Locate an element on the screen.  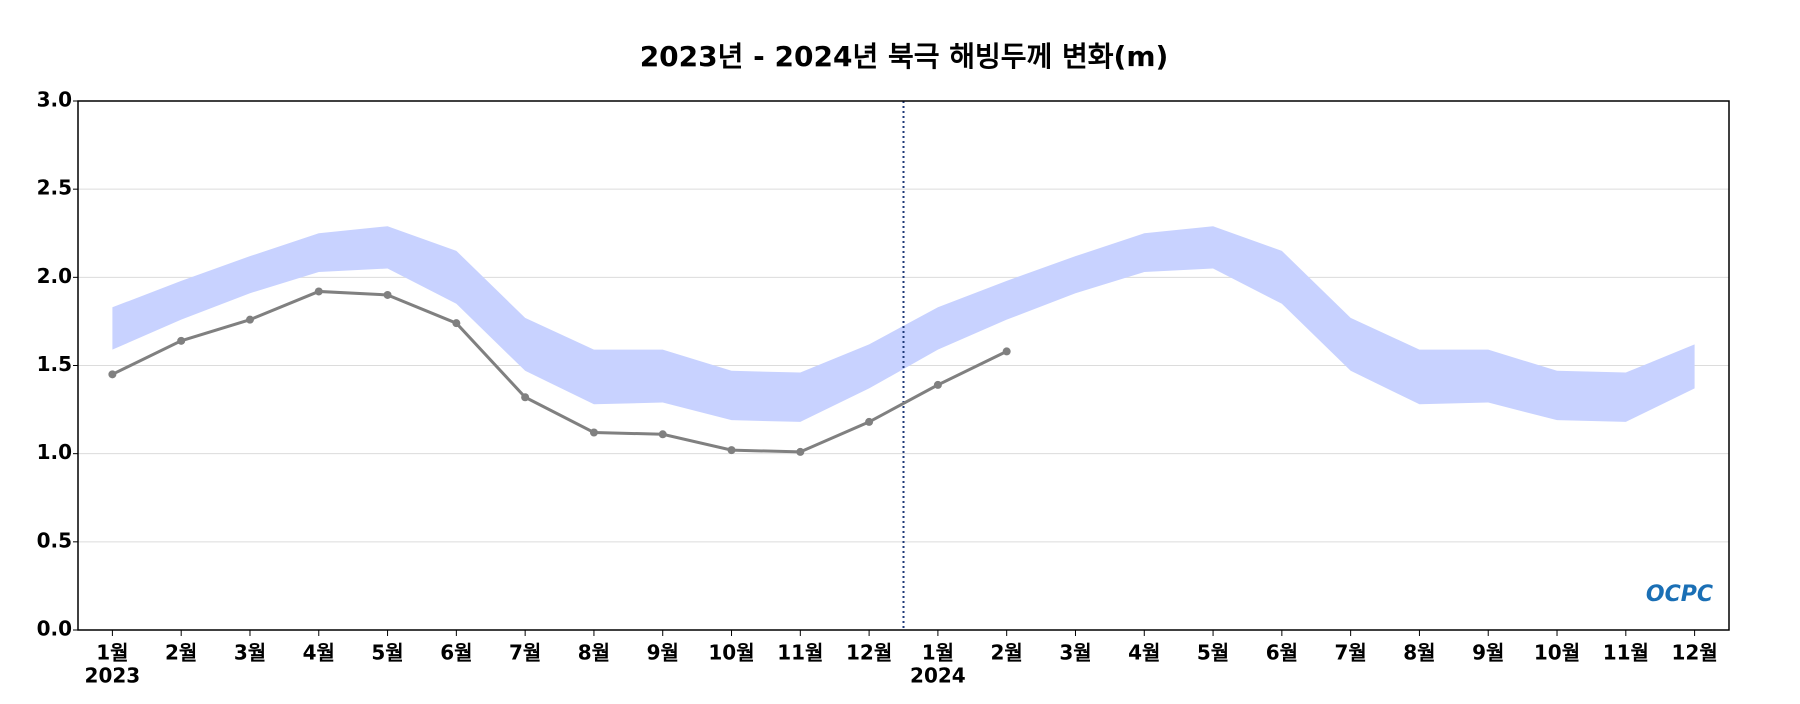
chart-title: 2023년 - 2024년 북극 해빙두께 변화(m) is located at coordinates (904, 56).